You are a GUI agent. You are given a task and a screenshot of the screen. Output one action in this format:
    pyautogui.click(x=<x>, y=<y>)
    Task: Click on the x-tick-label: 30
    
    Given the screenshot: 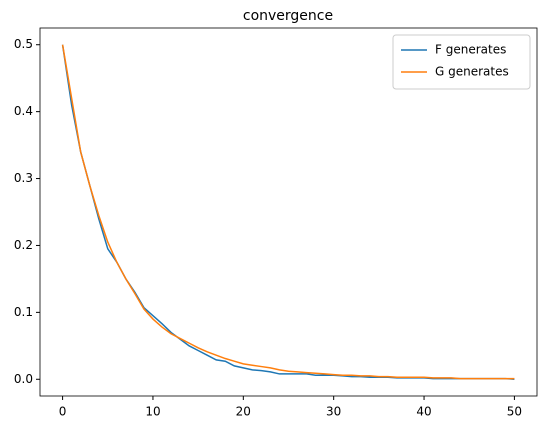 What is the action you would take?
    pyautogui.click(x=333, y=412)
    